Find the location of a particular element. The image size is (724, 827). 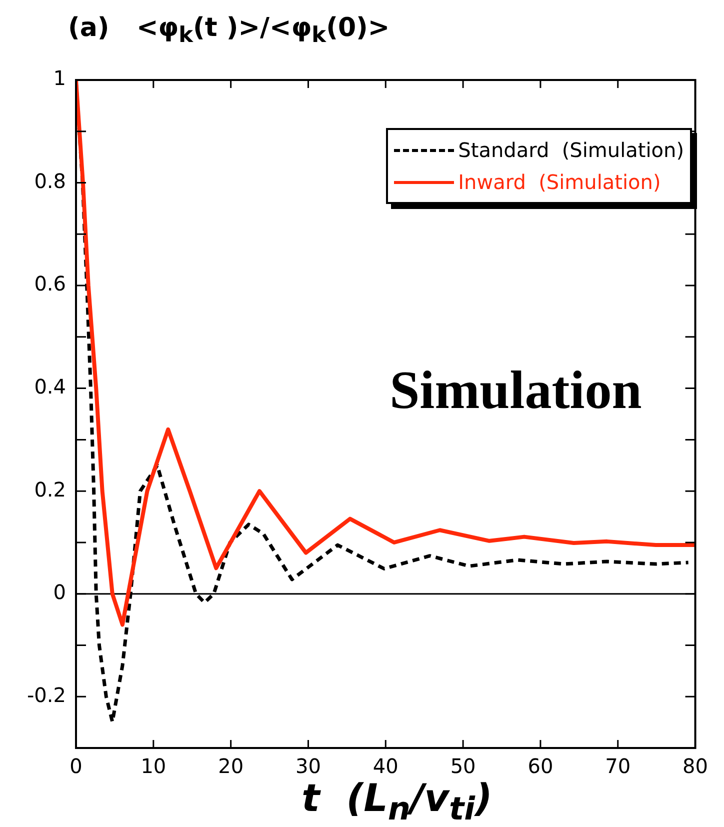

x-tick-label: 30 is located at coordinates (308, 766).